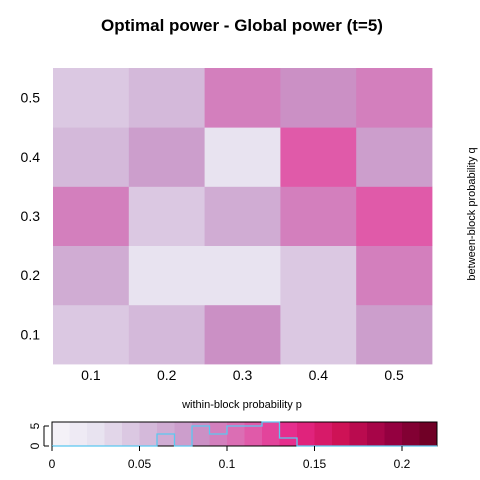  I want to click on legend-value-label: 0.1, so click(227, 464).